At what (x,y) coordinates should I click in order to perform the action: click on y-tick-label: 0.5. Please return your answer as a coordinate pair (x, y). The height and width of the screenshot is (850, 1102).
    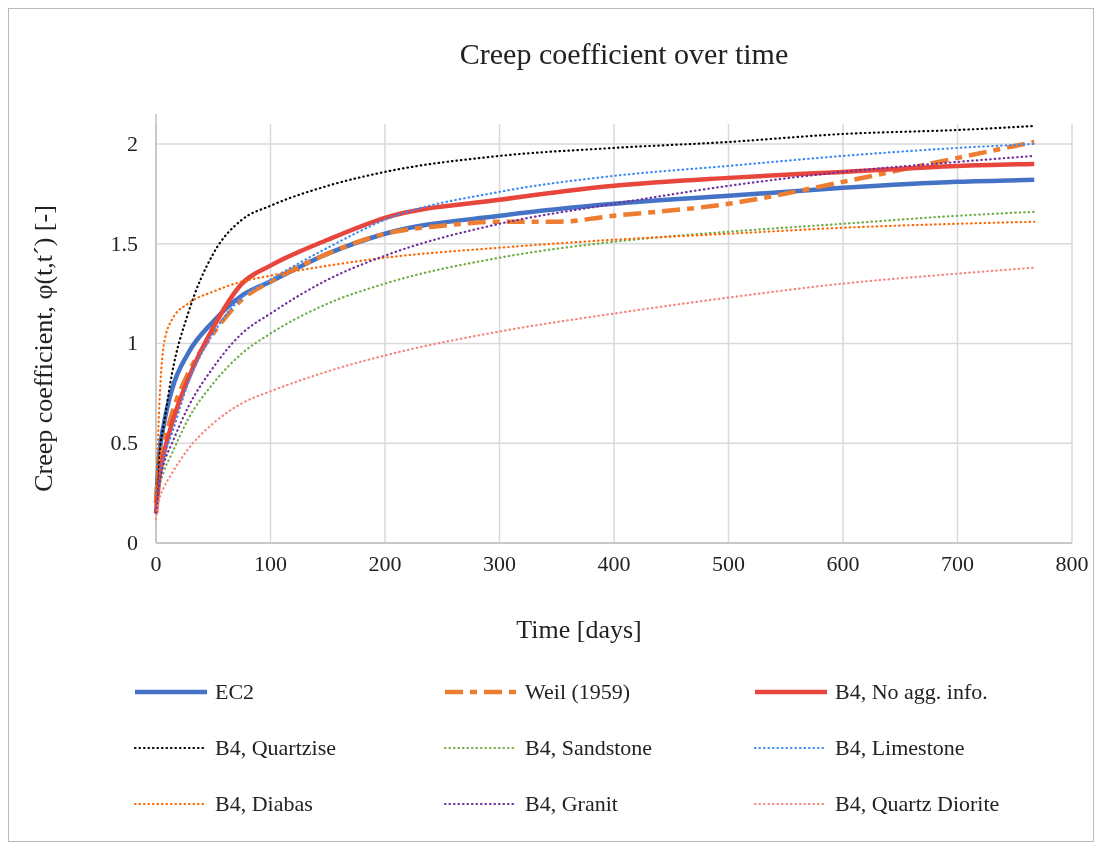
    Looking at the image, I should click on (124, 443).